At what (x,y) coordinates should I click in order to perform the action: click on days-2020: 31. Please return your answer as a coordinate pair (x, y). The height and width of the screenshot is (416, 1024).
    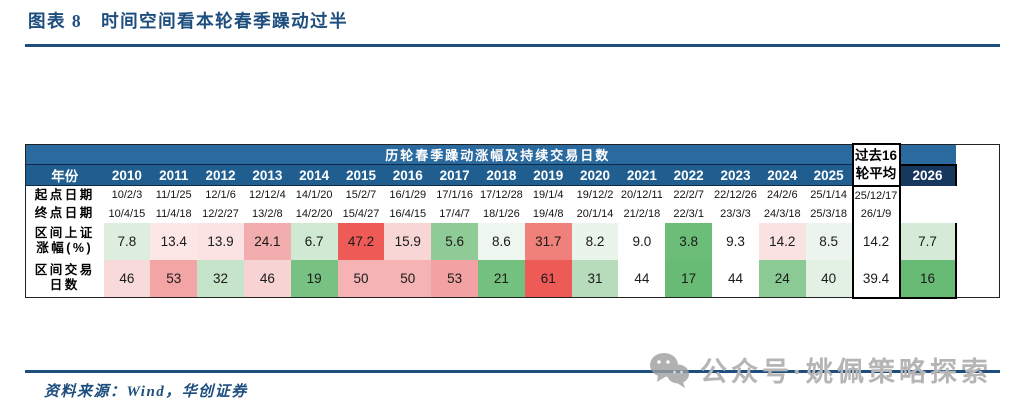
    Looking at the image, I should click on (595, 278).